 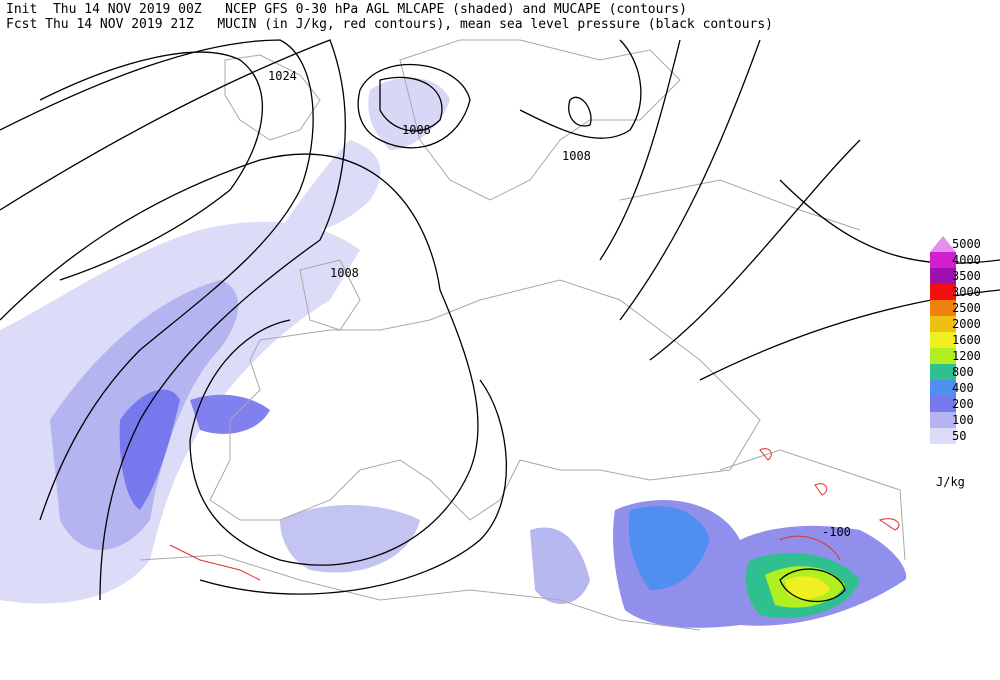 I want to click on colorbar-label: 400, so click(x=963, y=388).